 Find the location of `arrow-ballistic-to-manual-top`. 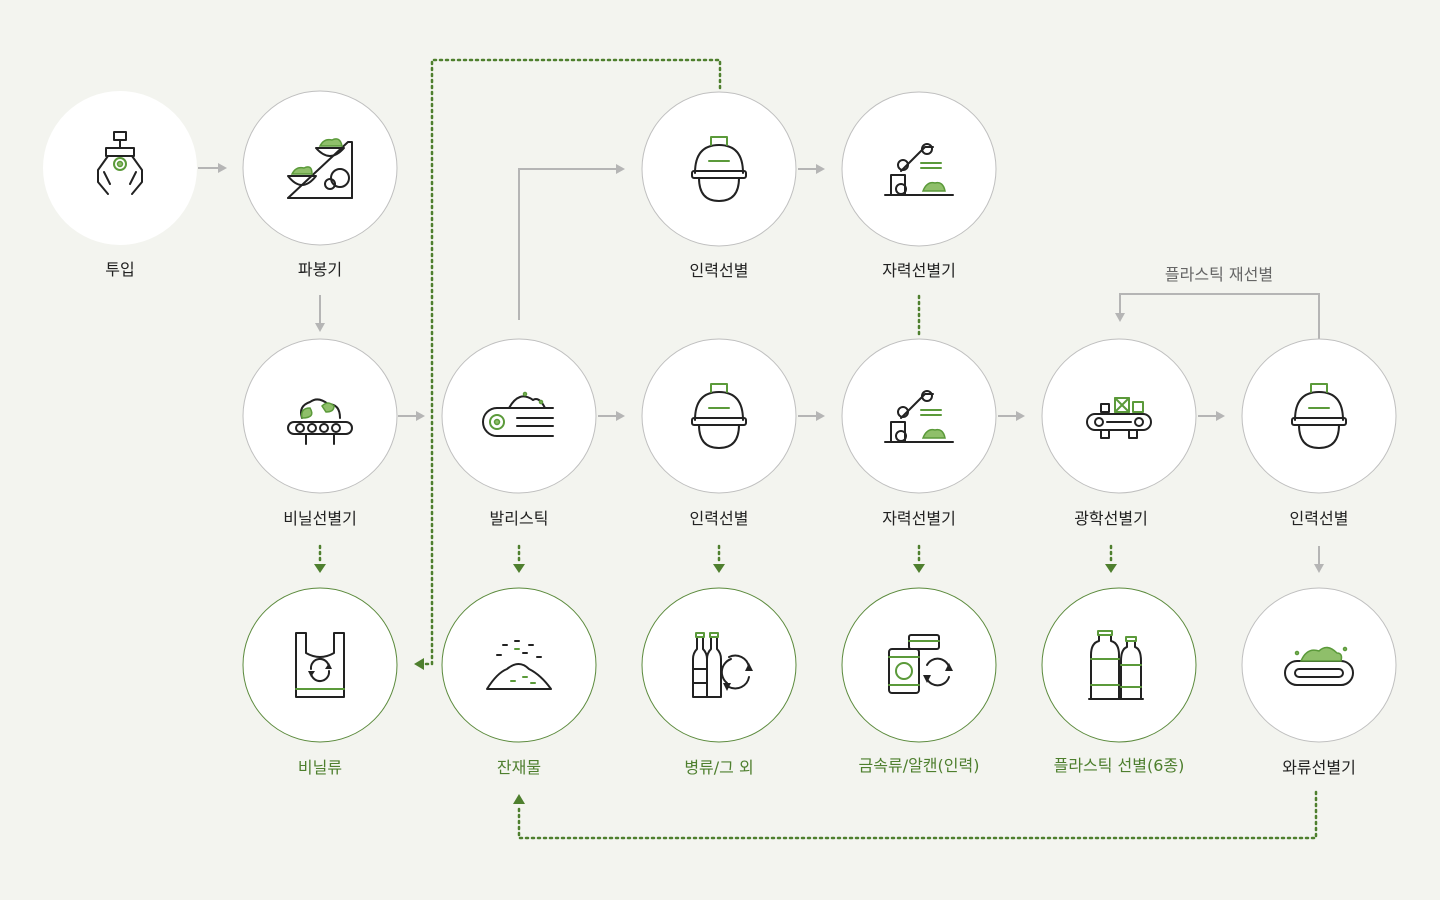

arrow-ballistic-to-manual-top is located at coordinates (567, 244).